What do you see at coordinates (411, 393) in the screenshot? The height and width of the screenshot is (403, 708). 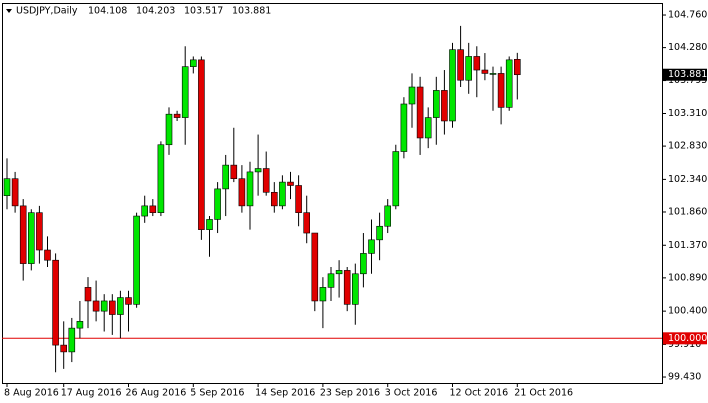 I see `x-tick-label: 3 Oct 2016` at bounding box center [411, 393].